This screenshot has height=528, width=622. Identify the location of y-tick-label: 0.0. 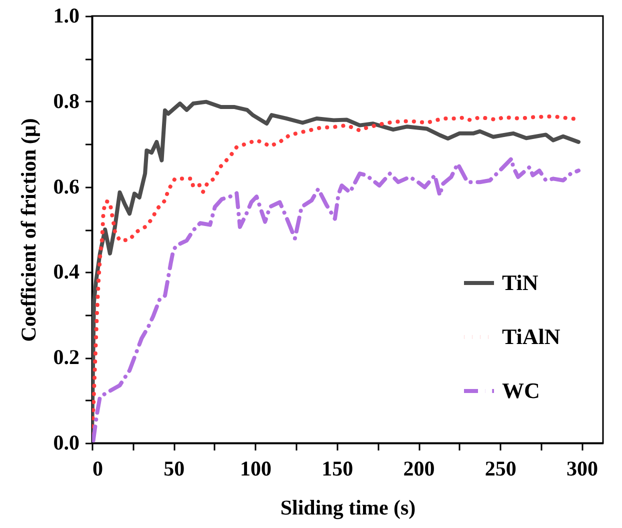
(66, 442).